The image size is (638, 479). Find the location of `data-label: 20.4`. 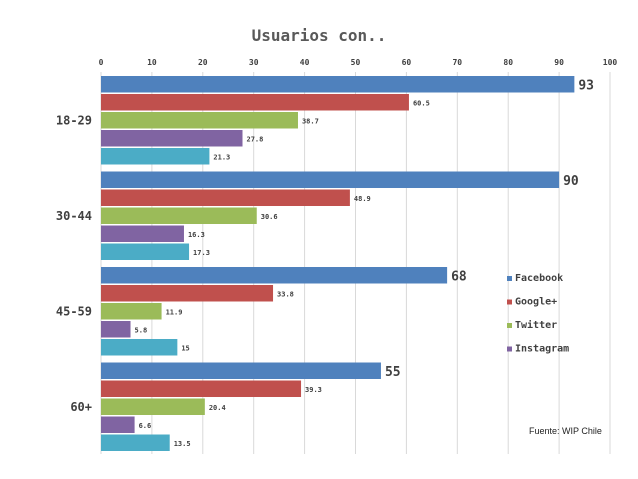

data-label: 20.4 is located at coordinates (217, 408).